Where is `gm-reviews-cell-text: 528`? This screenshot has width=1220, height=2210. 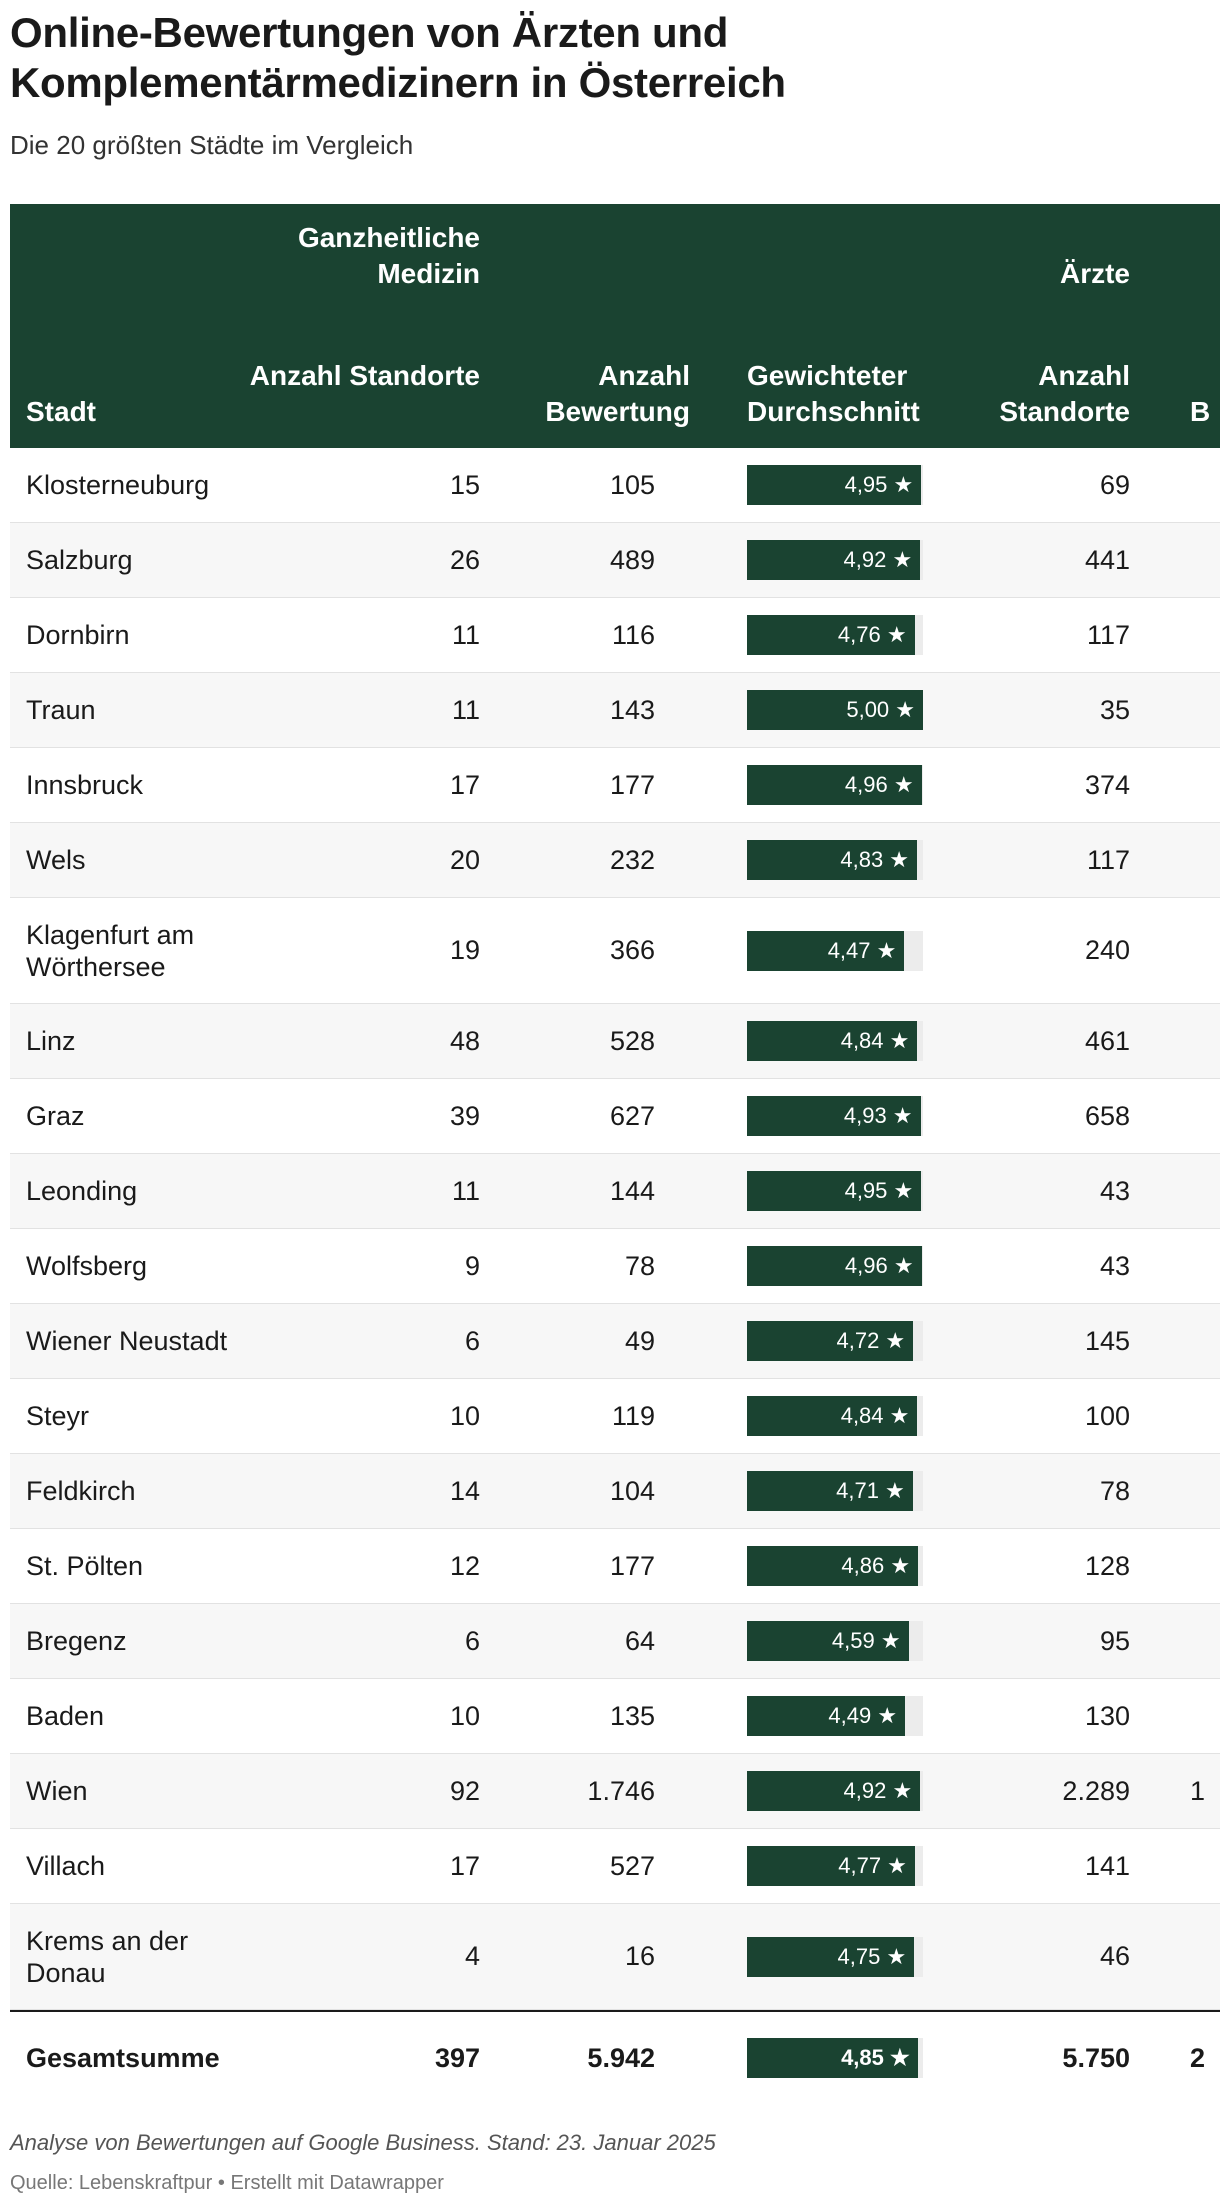 gm-reviews-cell-text: 528 is located at coordinates (632, 1040).